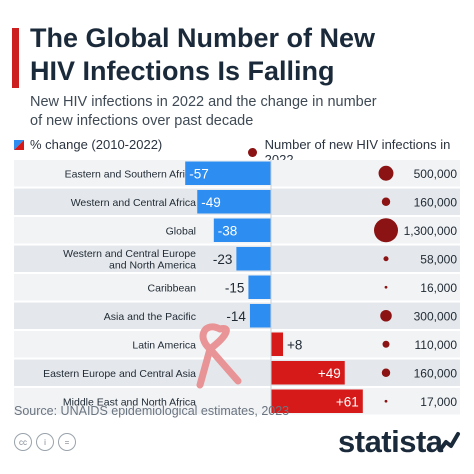  Describe the element at coordinates (431, 231) in the screenshot. I see `new-infections-label: 1,300,000` at that location.